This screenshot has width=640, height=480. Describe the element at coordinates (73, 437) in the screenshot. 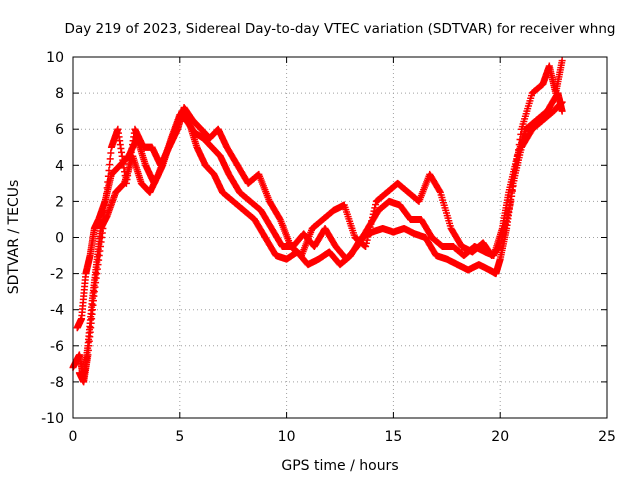

I see `x-tick-label: 0` at that location.